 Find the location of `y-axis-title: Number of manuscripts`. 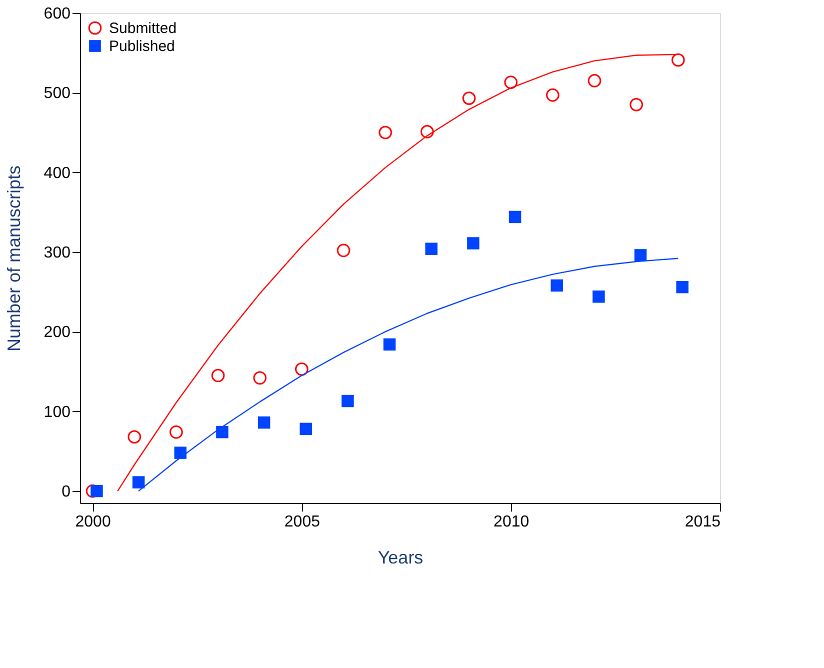

y-axis-title: Number of manuscripts is located at coordinates (14, 258).